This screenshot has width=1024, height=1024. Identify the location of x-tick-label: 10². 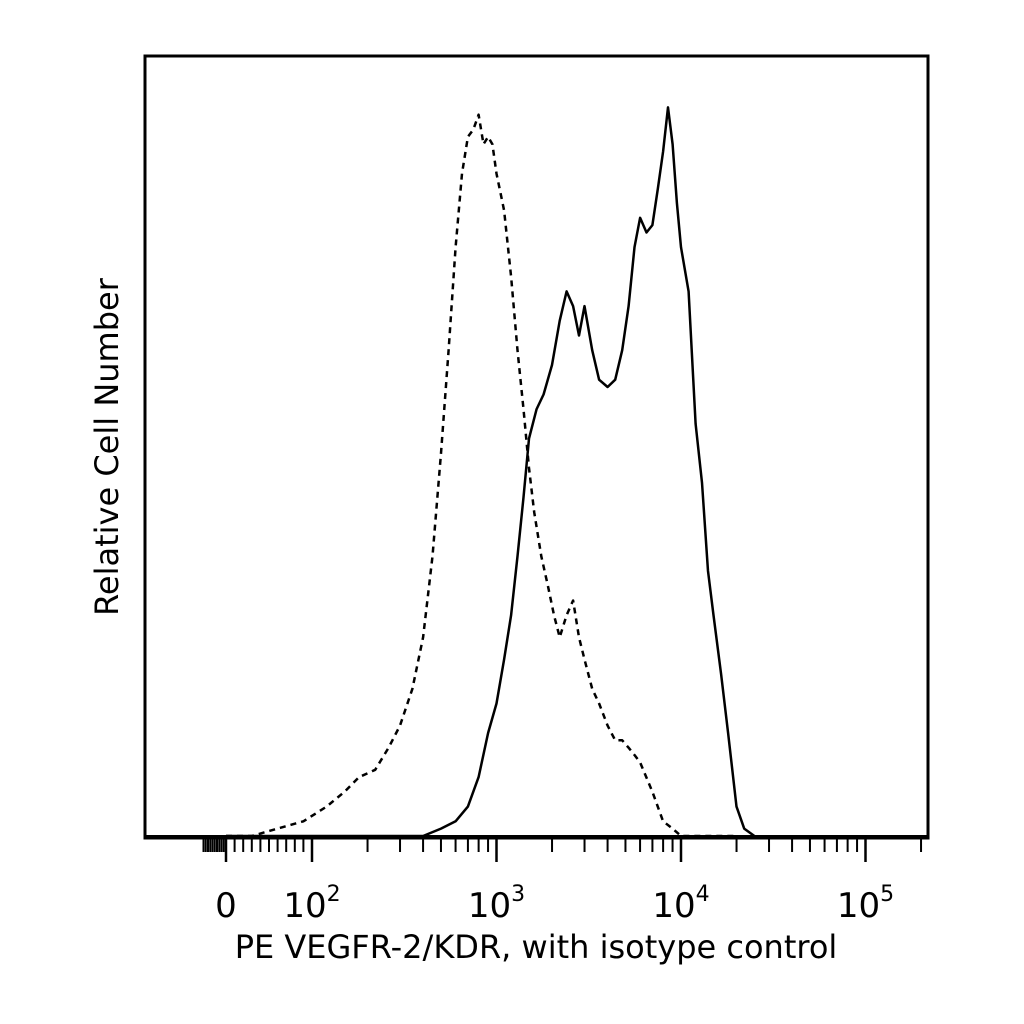
(311, 904).